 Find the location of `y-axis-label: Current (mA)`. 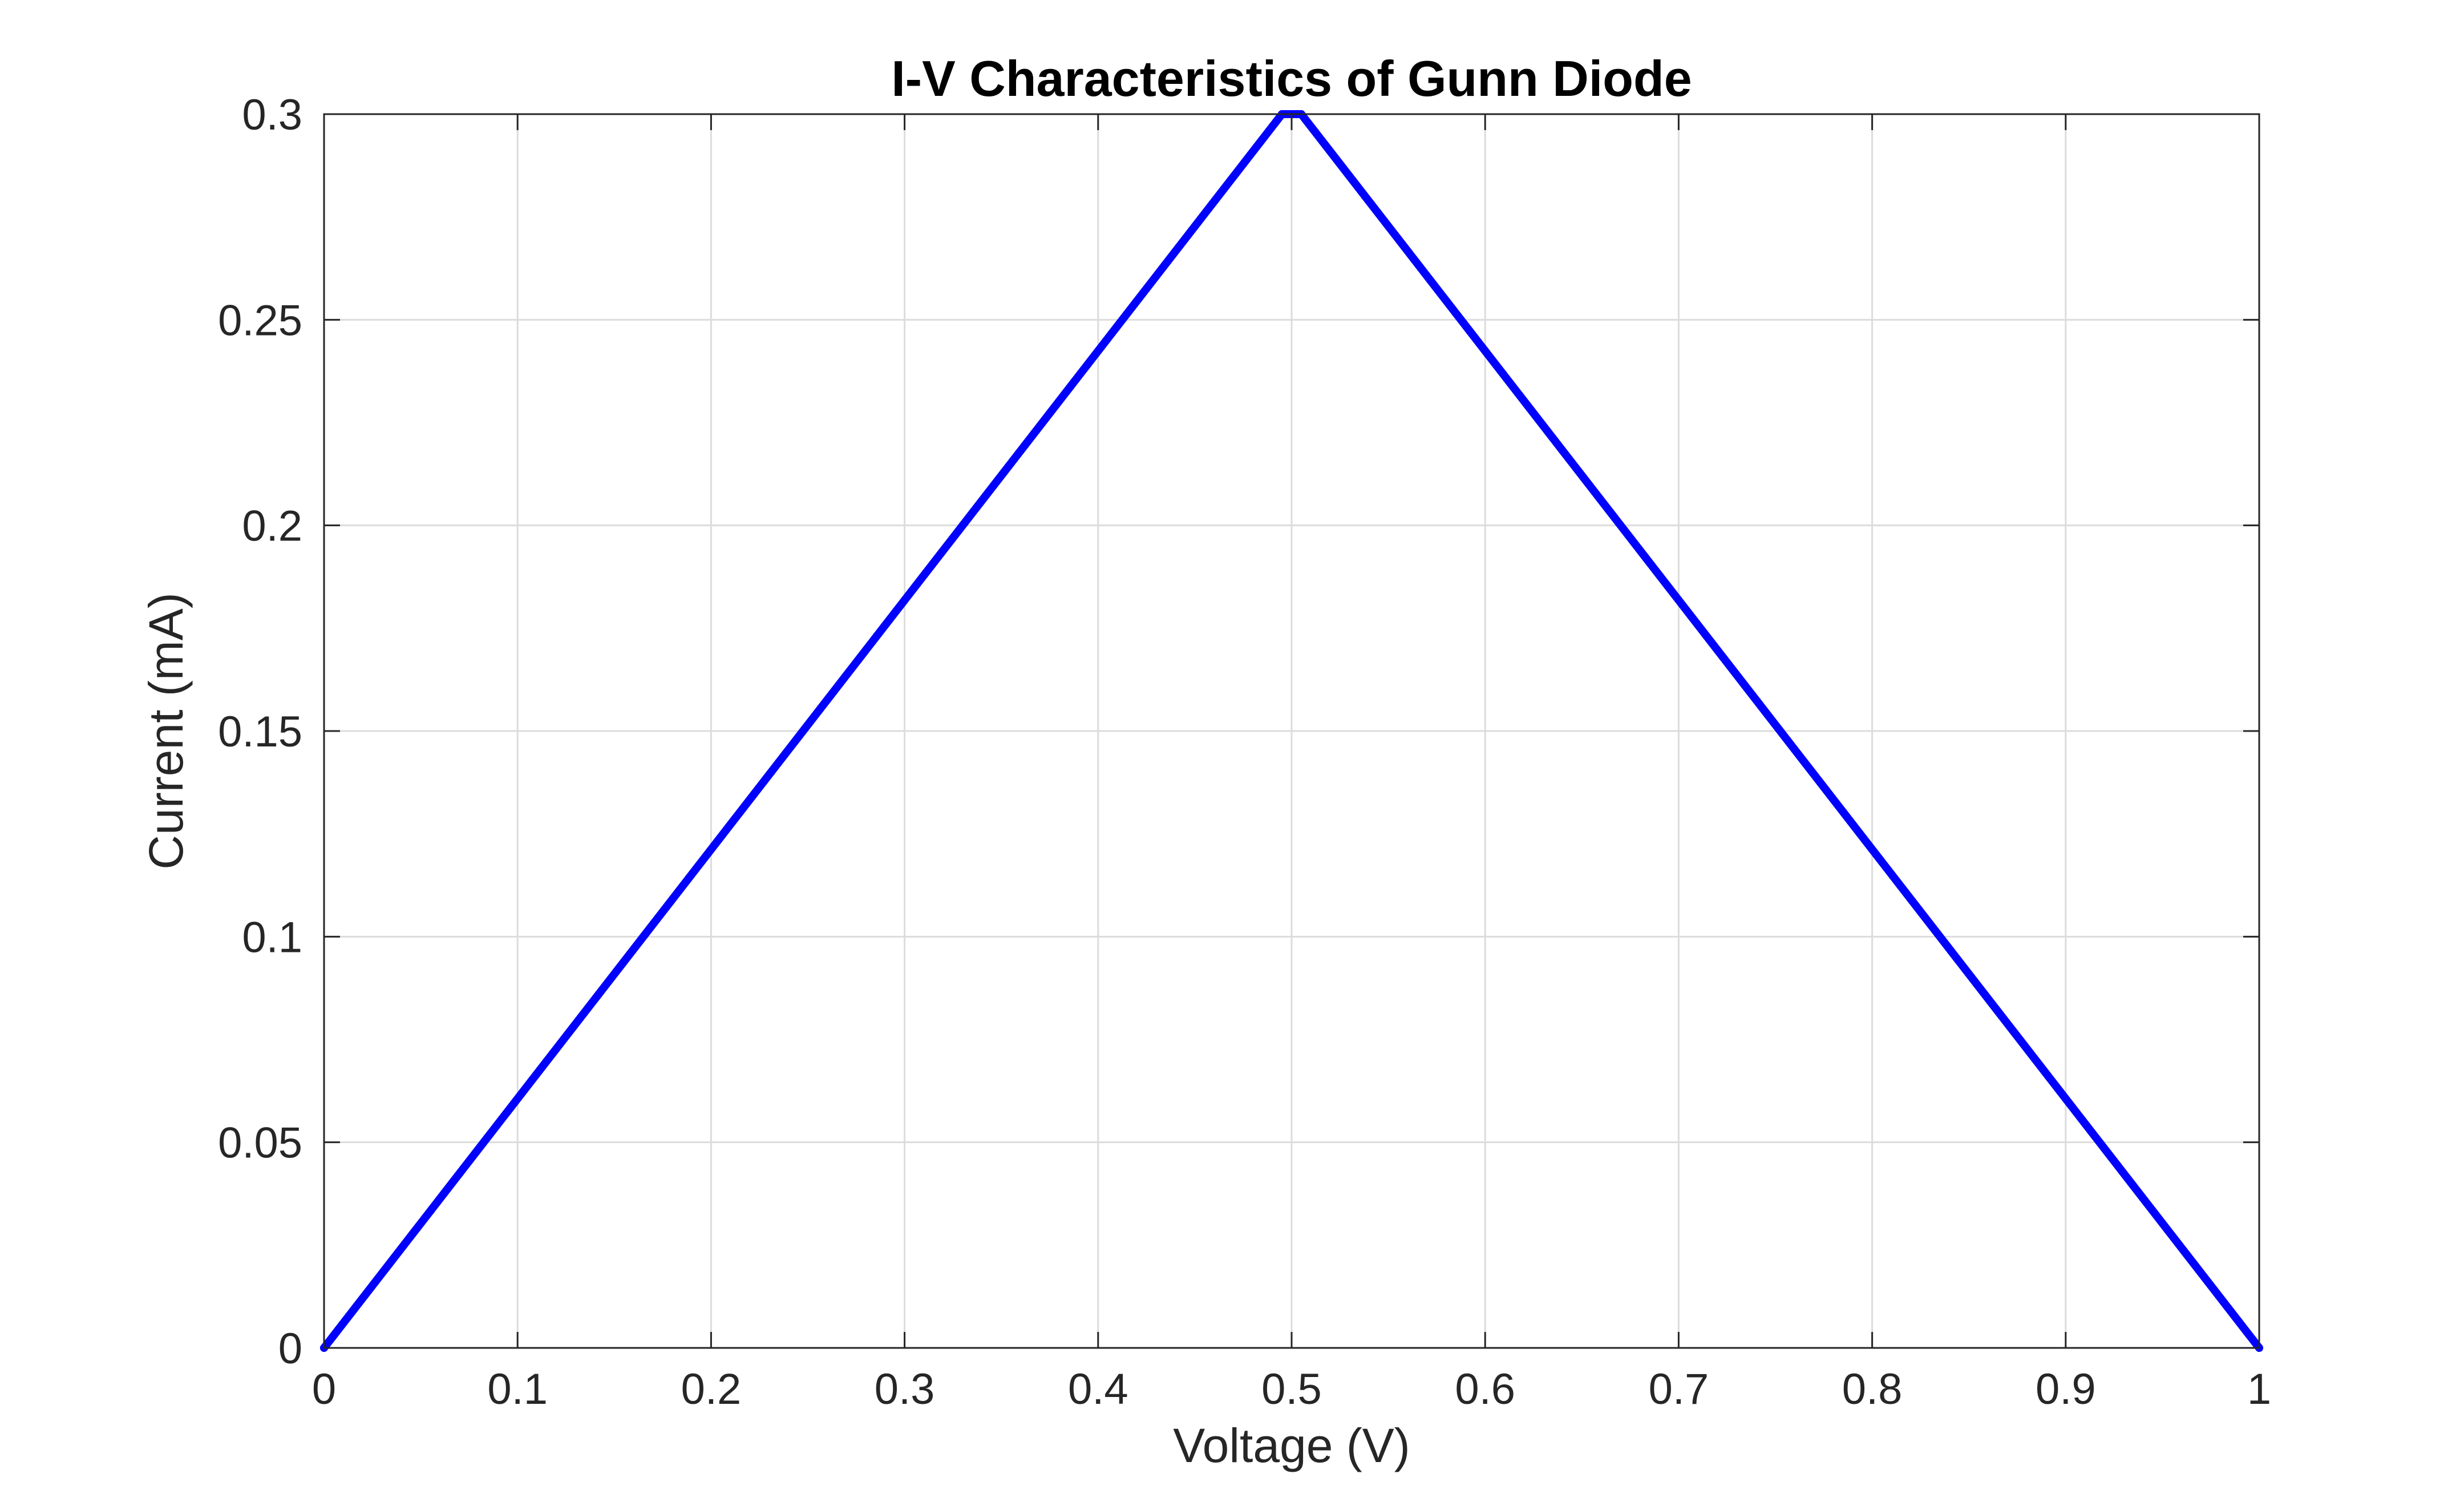

y-axis-label: Current (mA) is located at coordinates (166, 730).